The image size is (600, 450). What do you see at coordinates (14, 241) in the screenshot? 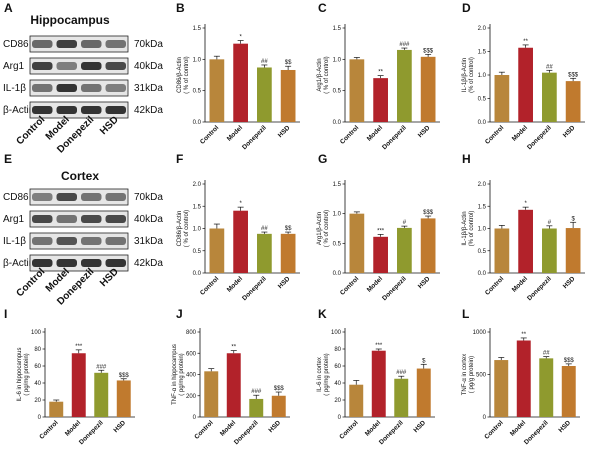
I see `blot-row-label: IL-1β` at bounding box center [14, 241].